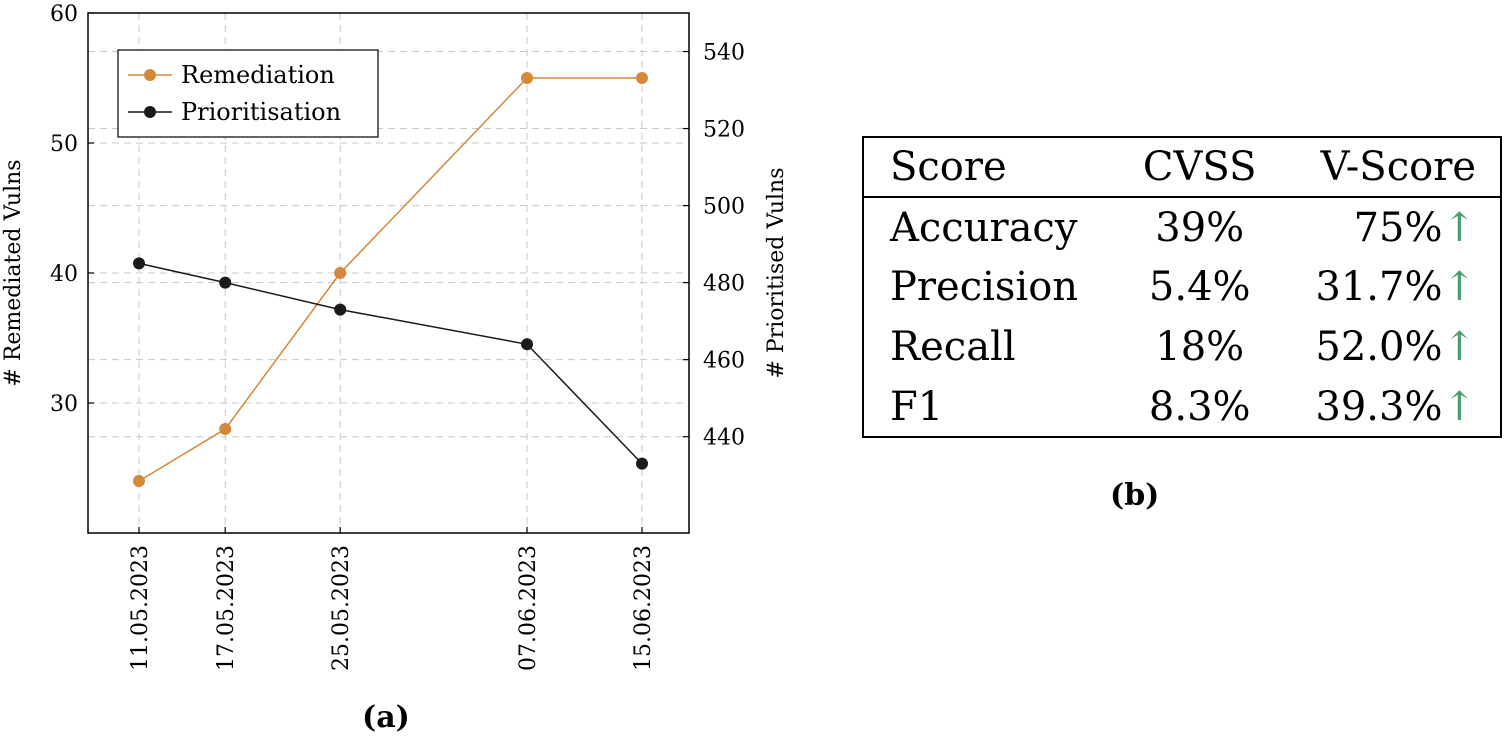  Describe the element at coordinates (150, 112) in the screenshot. I see `legend-prioritisation-marker` at that location.